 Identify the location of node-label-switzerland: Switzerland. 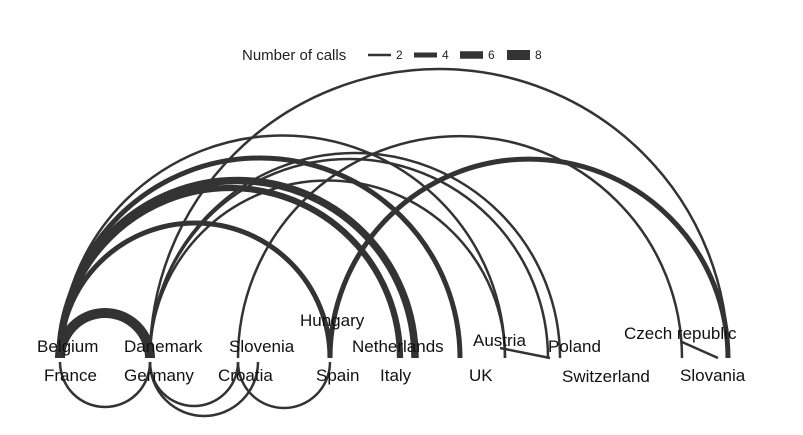
(606, 376).